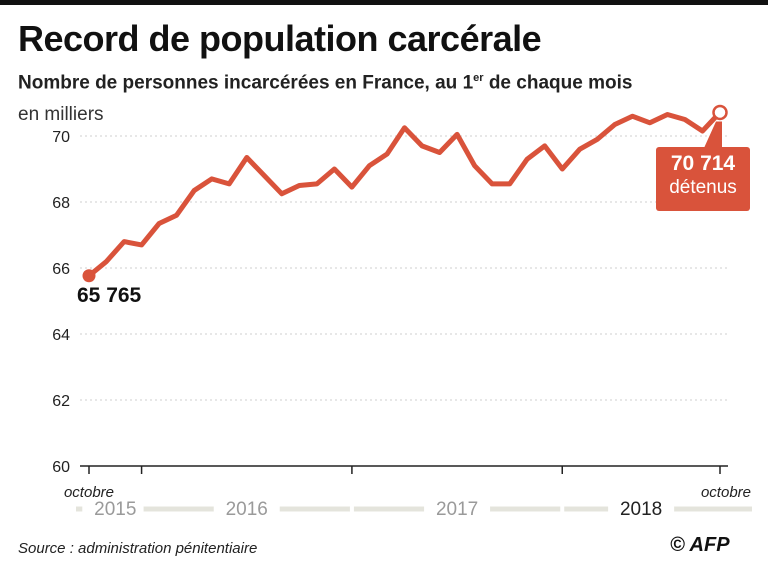 The image size is (768, 572). I want to click on end-value-label: 70 714, so click(703, 163).